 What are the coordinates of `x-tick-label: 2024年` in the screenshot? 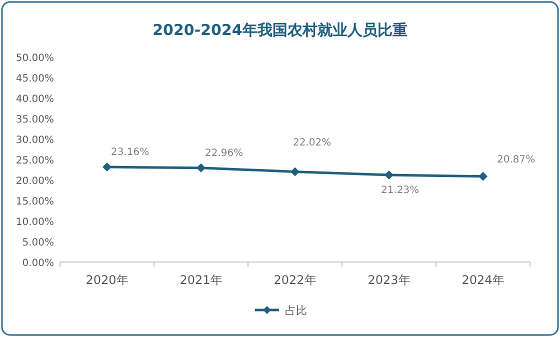 It's located at (483, 280).